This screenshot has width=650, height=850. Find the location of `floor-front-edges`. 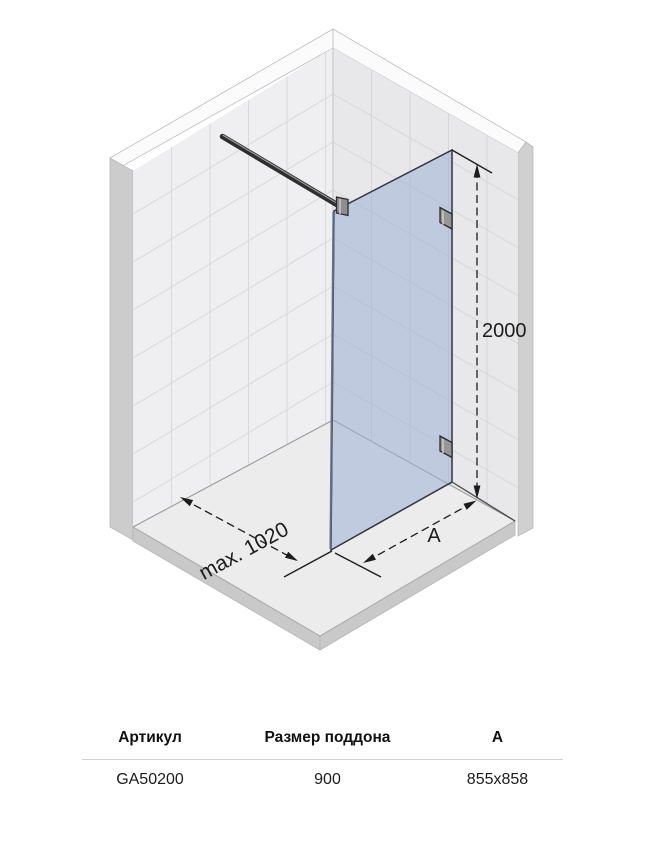

floor-front-edges is located at coordinates (324, 578).